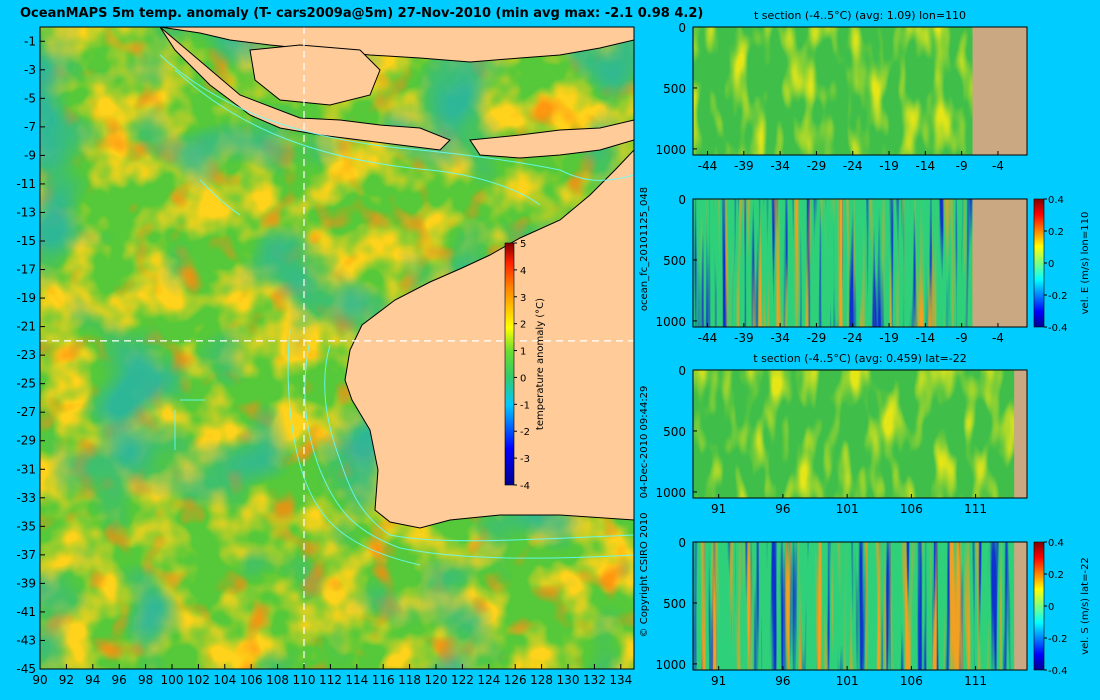  I want to click on section-x-tick-label: -19, so click(889, 338).